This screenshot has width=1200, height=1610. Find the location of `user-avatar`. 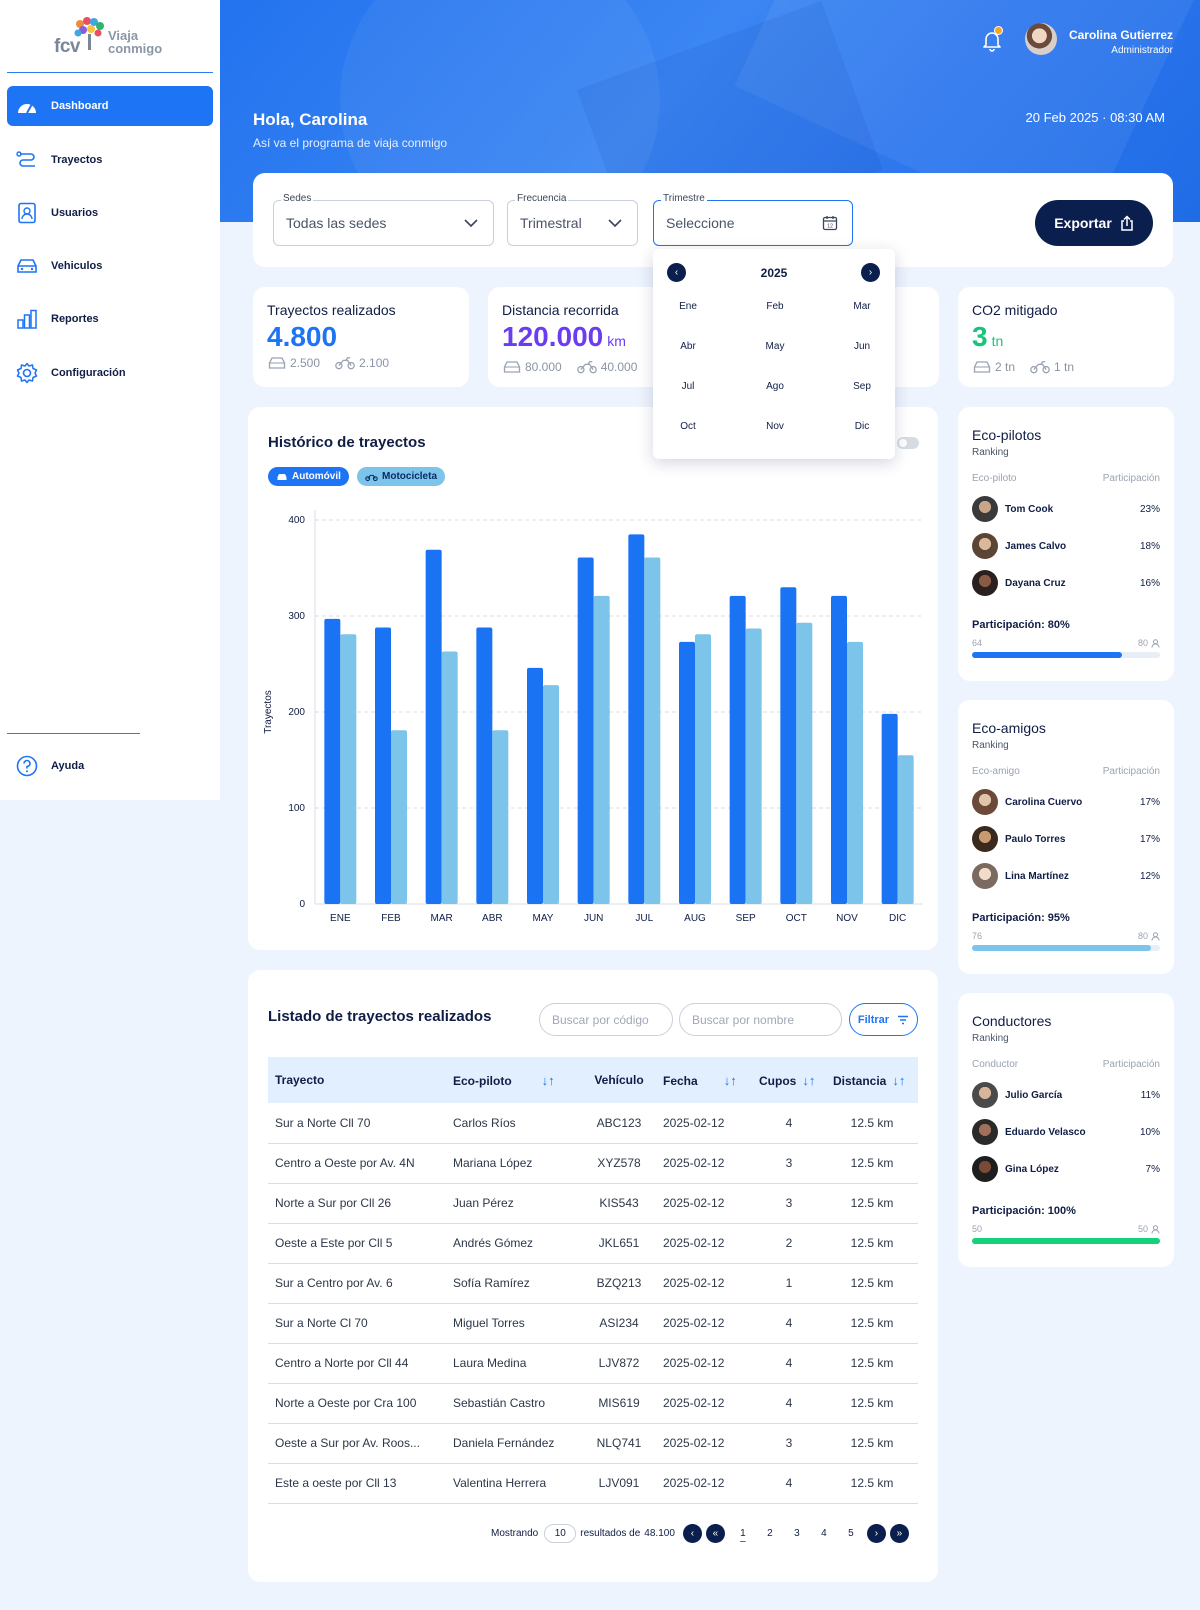

user-avatar is located at coordinates (1041, 39).